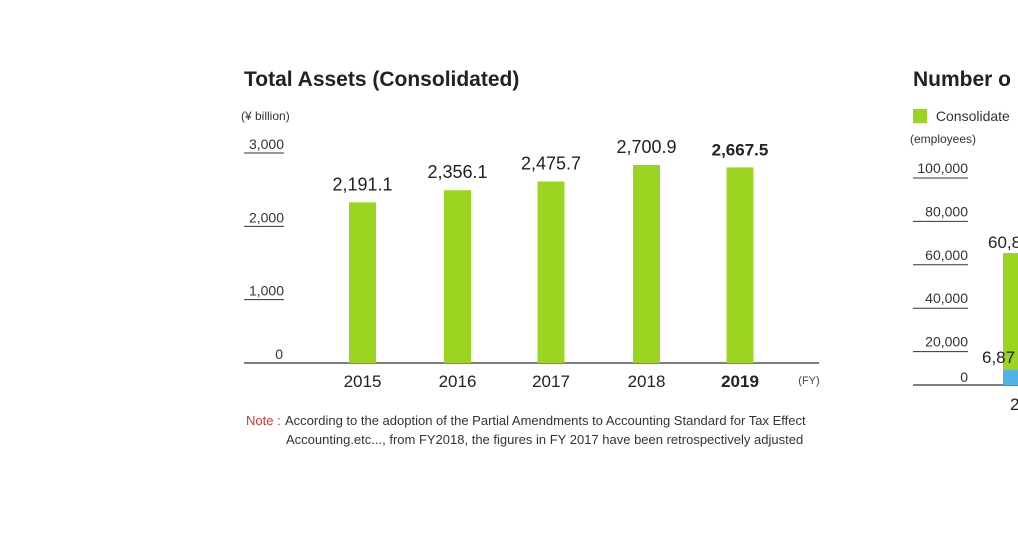 Image resolution: width=1018 pixels, height=544 pixels. What do you see at coordinates (362, 282) in the screenshot?
I see `bar-2015` at bounding box center [362, 282].